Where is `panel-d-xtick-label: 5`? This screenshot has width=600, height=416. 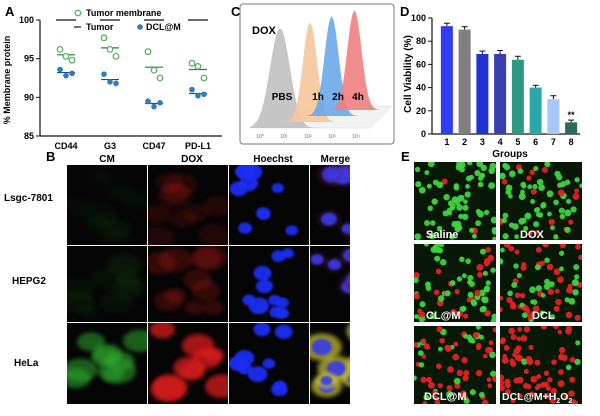 panel-d-xtick-label: 5 is located at coordinates (517, 142).